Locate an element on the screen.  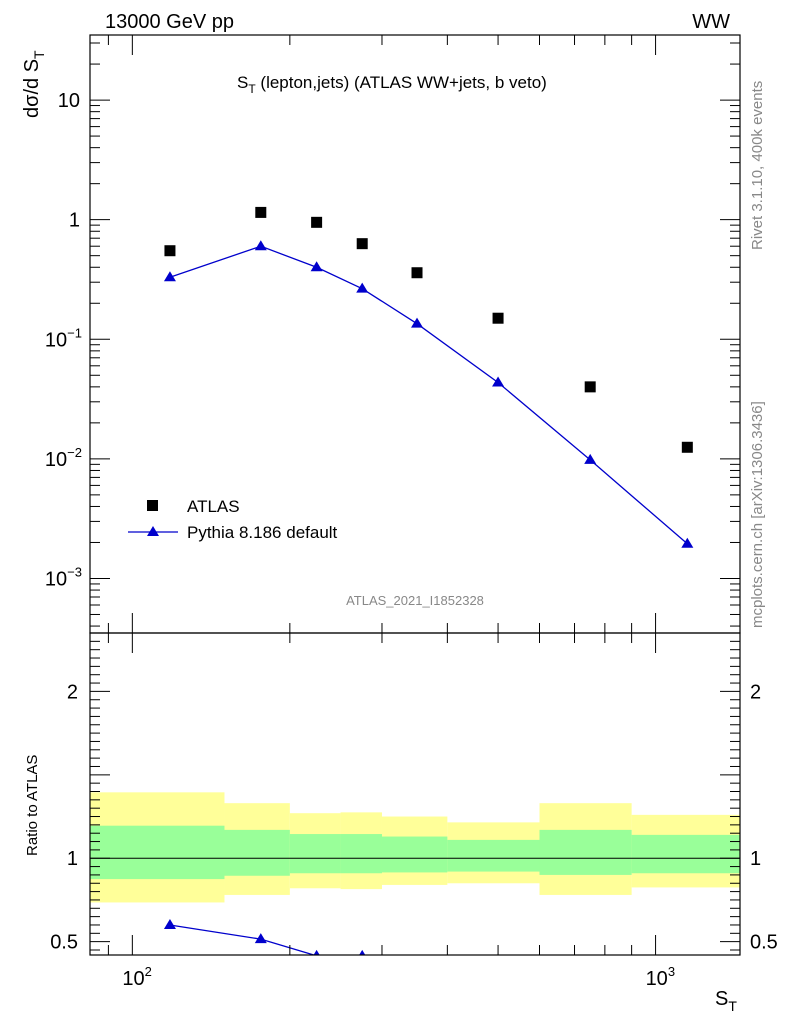
y-tick-label: 10⁻³ is located at coordinates (63, 577).